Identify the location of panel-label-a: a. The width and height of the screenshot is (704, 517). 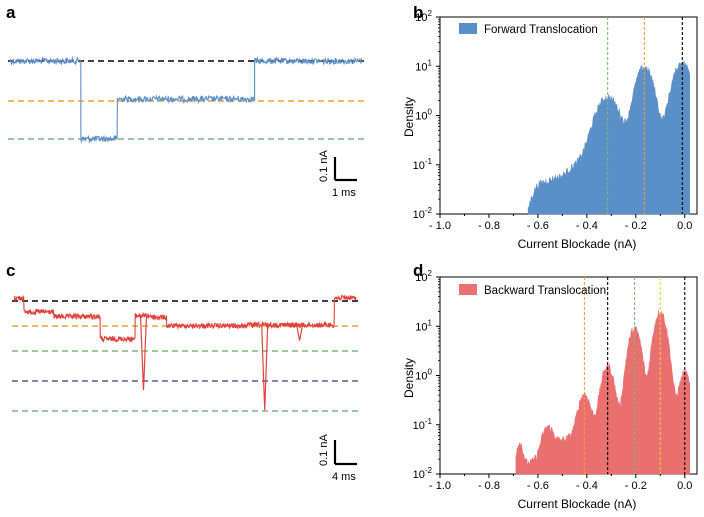
(11, 12).